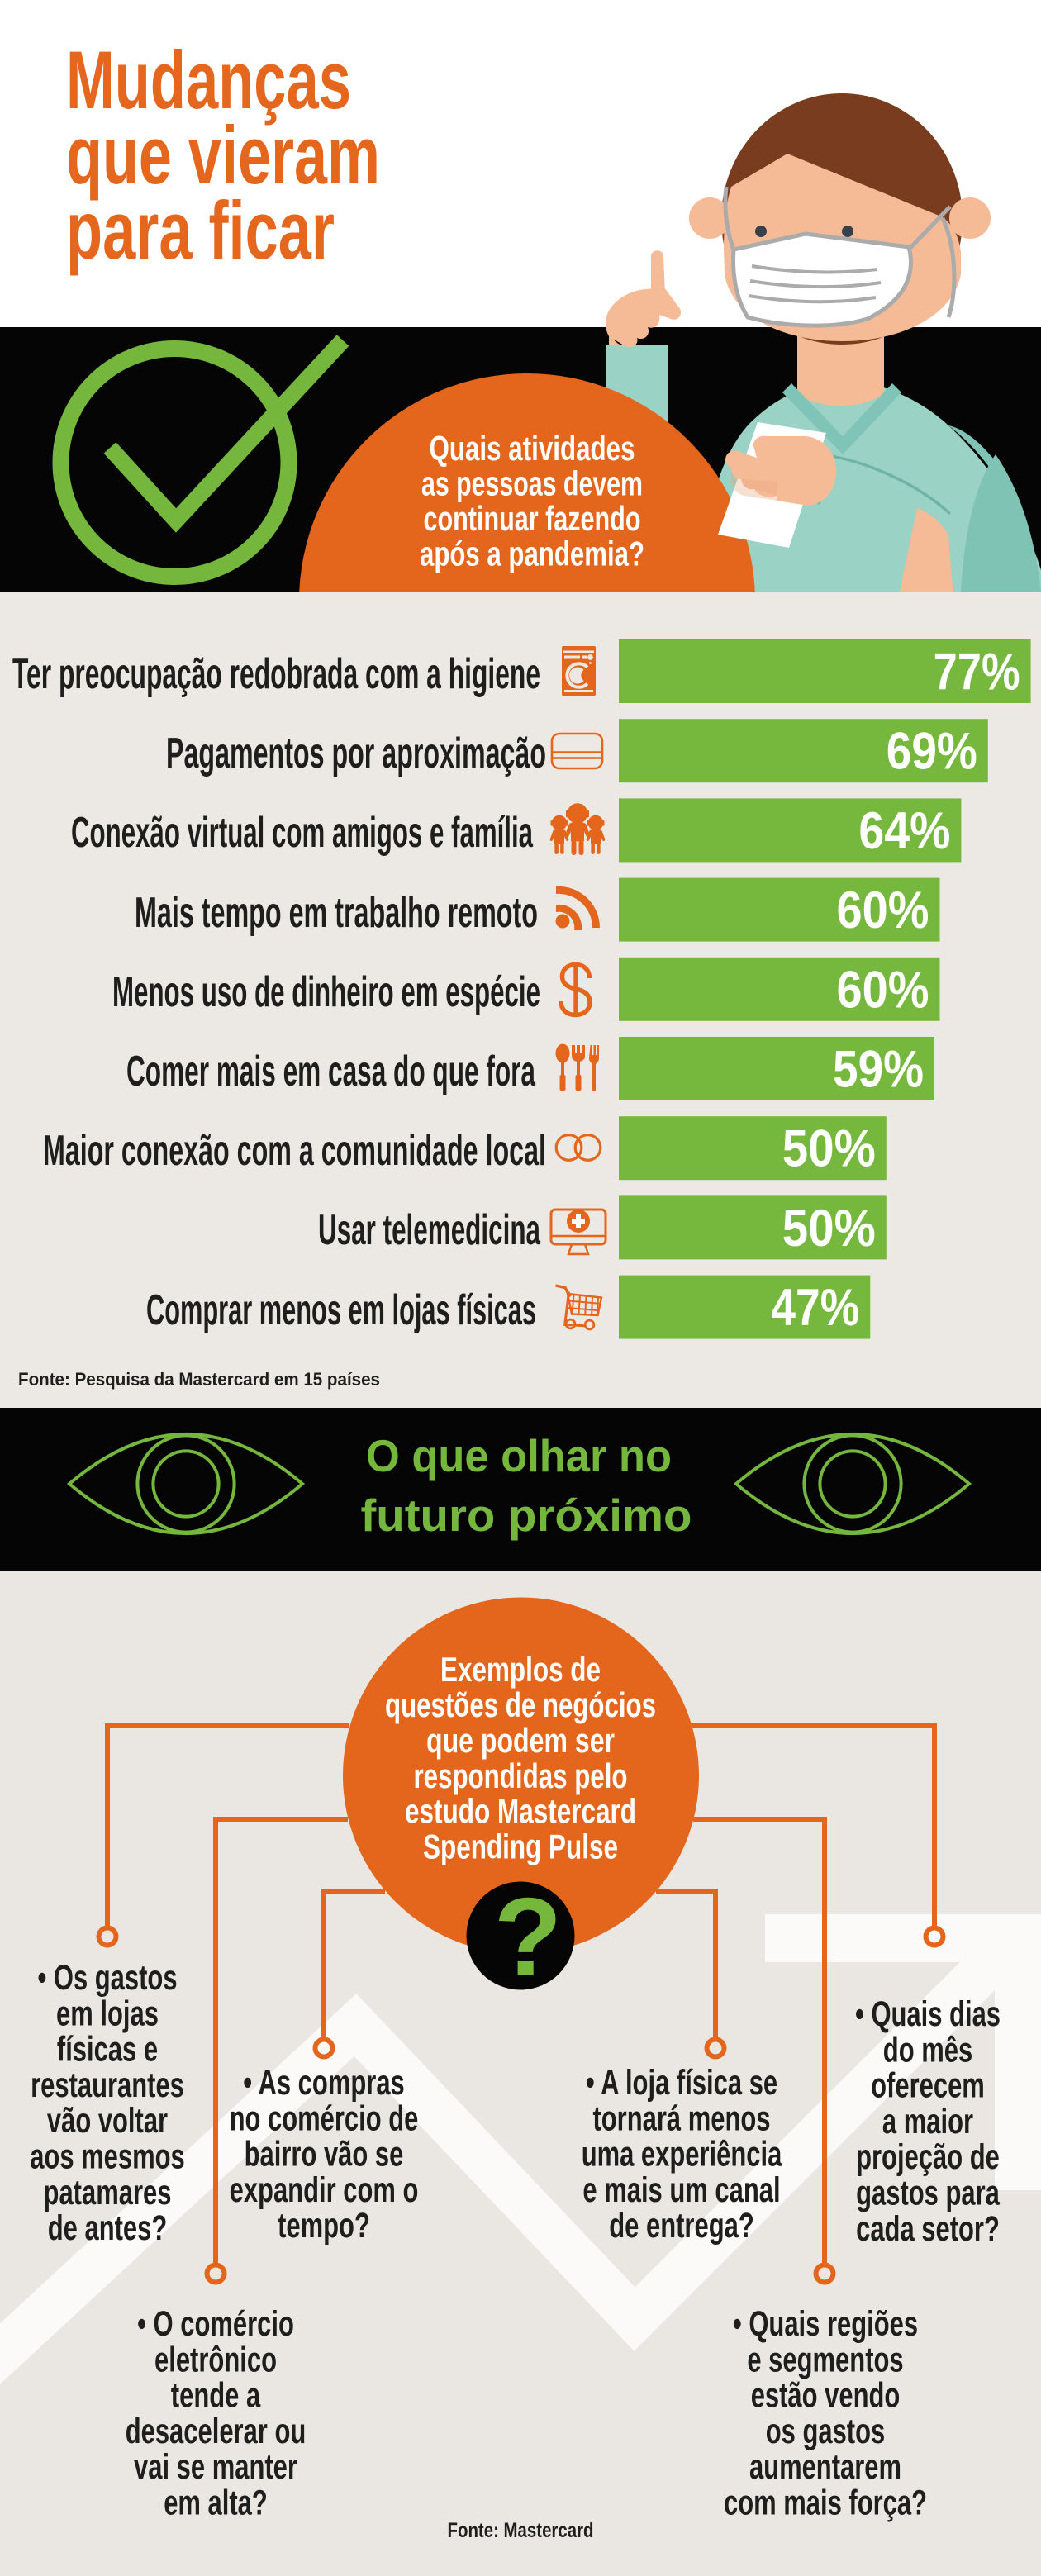 The height and width of the screenshot is (2576, 1041). What do you see at coordinates (681, 2083) in the screenshot?
I see `svg-text: • A loja física se` at bounding box center [681, 2083].